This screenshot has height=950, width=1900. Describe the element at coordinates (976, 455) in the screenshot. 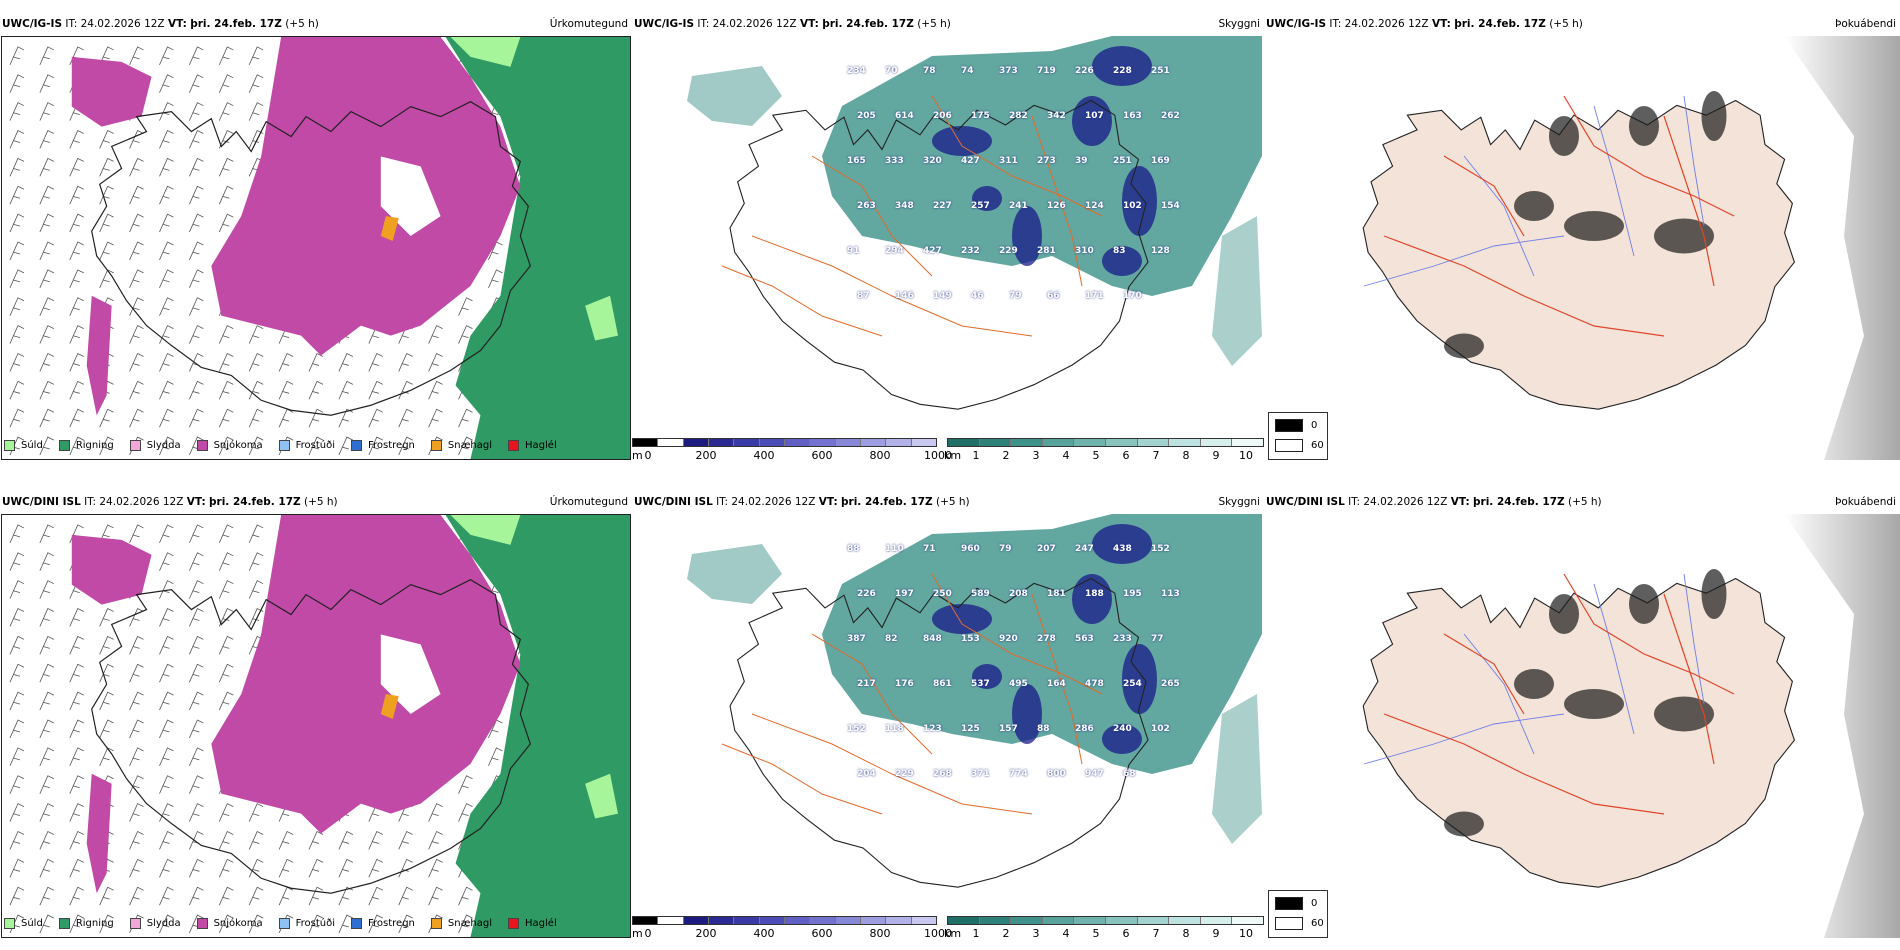

I see `visibility-scale-tick: 1` at that location.